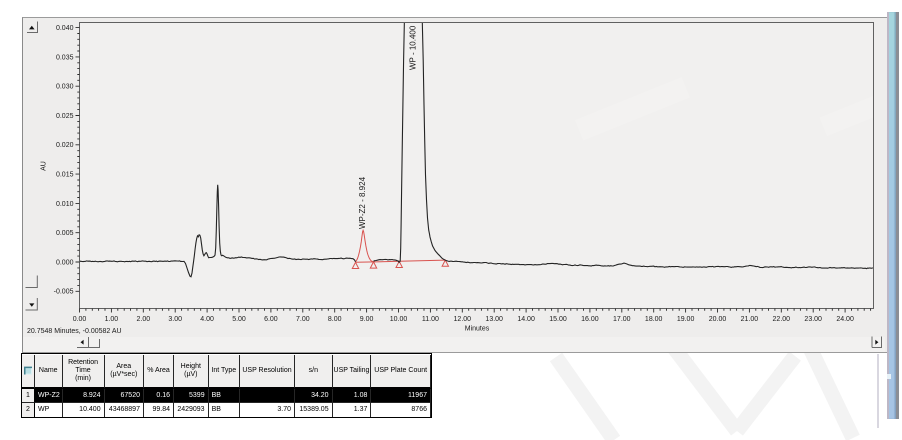 The image size is (902, 440). What do you see at coordinates (335, 319) in the screenshot?
I see `svg-text: 8.00` at bounding box center [335, 319].